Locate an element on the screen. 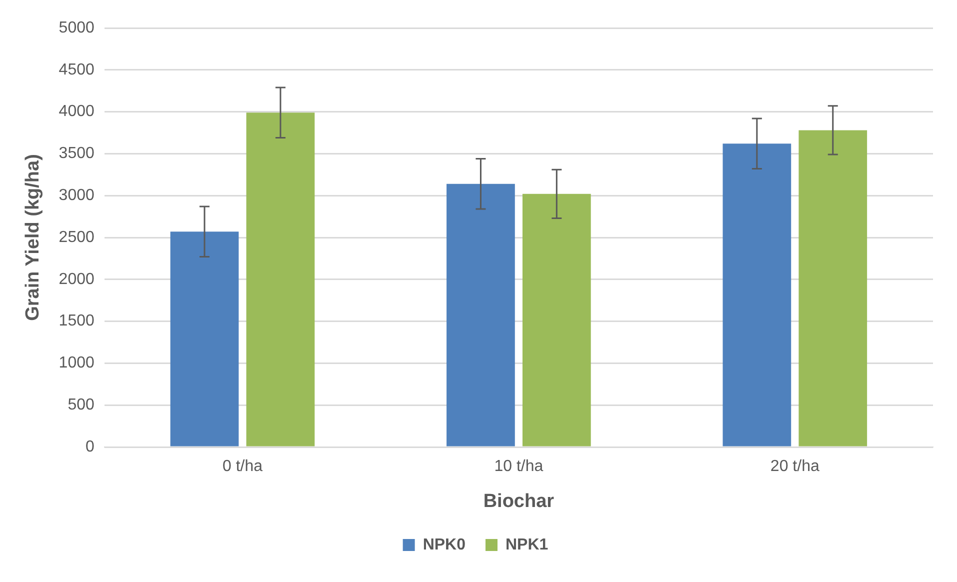  legend-label: NPK0 is located at coordinates (444, 545).